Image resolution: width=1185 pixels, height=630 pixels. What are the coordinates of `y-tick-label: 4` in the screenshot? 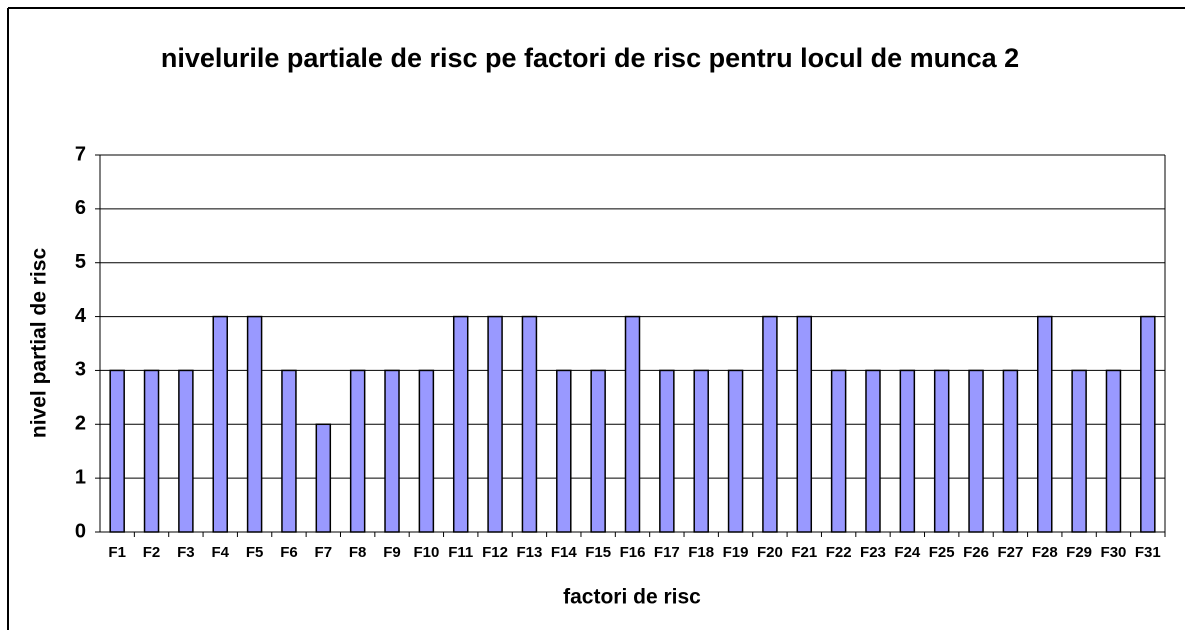 It's located at (81, 316).